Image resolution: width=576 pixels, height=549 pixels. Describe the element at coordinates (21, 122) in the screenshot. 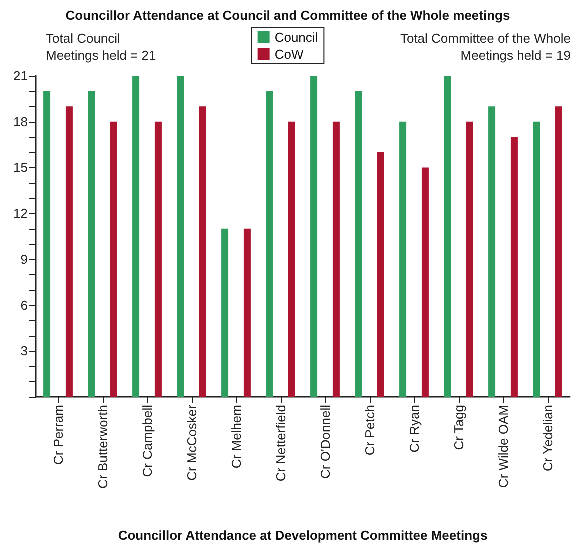

I see `y-tick-label: 18` at that location.